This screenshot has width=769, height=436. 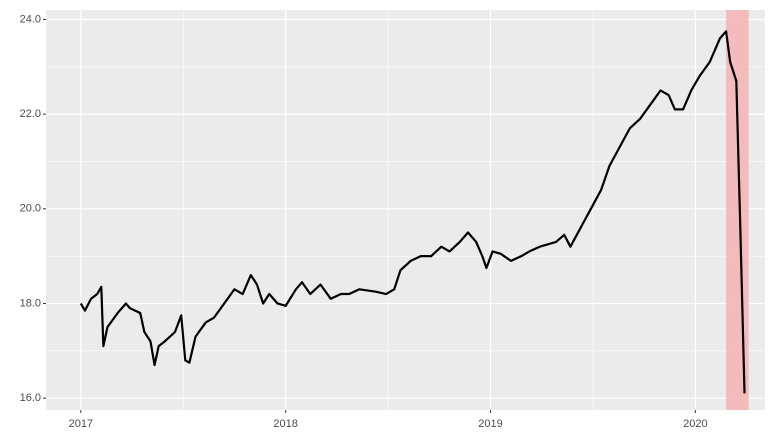 I want to click on y-tick-label: 18.0, so click(x=30, y=303).